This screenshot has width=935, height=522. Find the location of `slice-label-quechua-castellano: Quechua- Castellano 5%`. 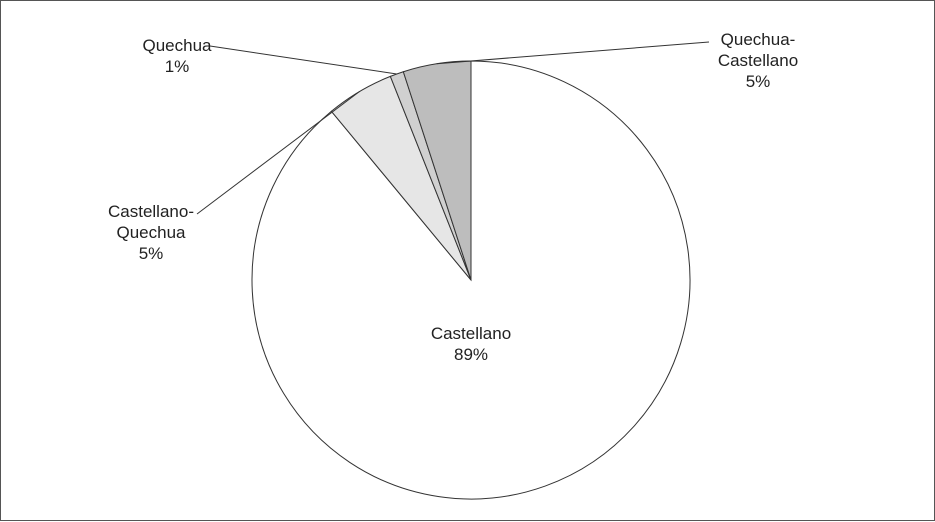

slice-label-quechua-castellano: Quechua- Castellano 5% is located at coordinates (758, 60).